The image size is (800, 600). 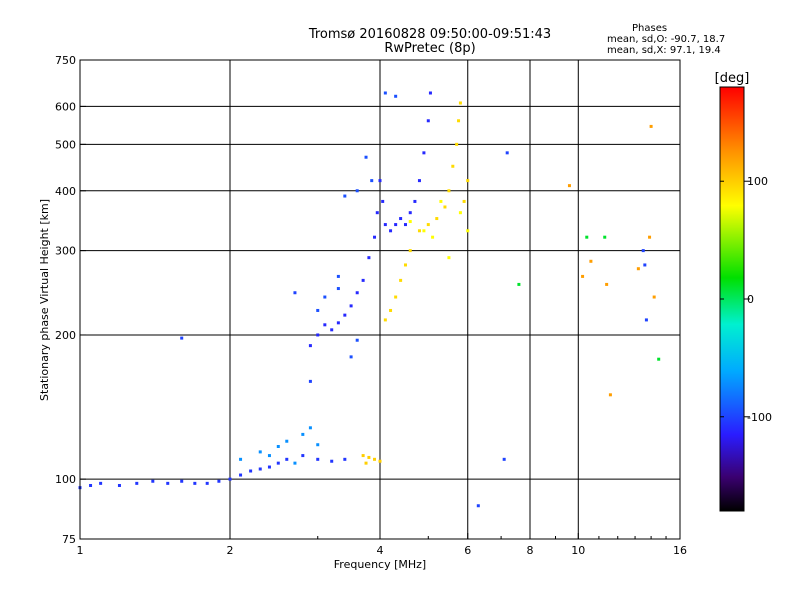 What do you see at coordinates (65, 191) in the screenshot?
I see `y-tick-label: 400` at bounding box center [65, 191].